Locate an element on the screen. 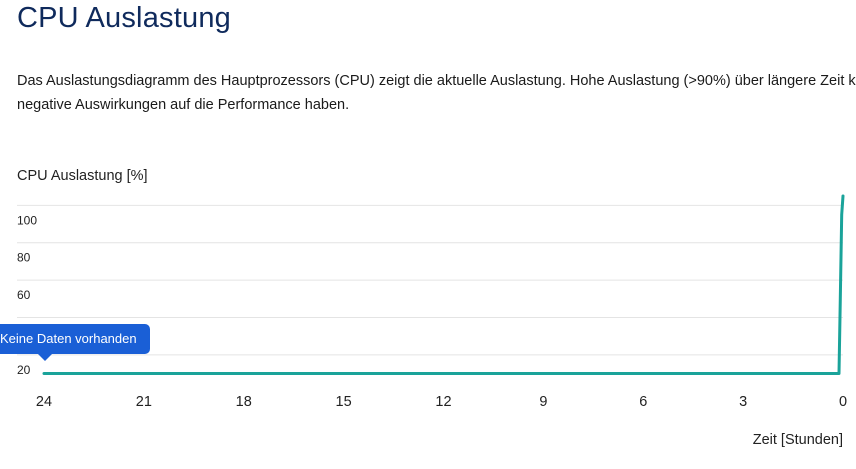  x-axis-ticks: 24 21 18 15 12 9 6 3 0 is located at coordinates (441, 402).